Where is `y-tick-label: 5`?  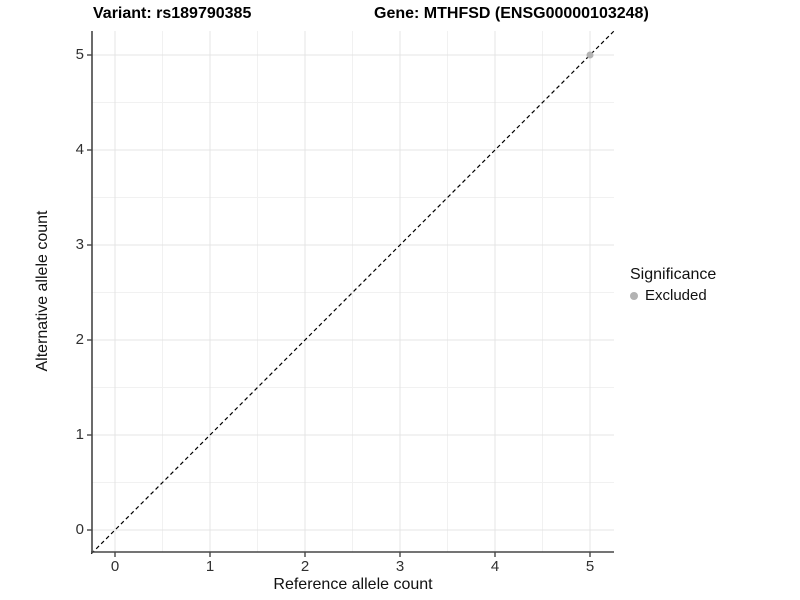 y-tick-label: 5 is located at coordinates (79, 54).